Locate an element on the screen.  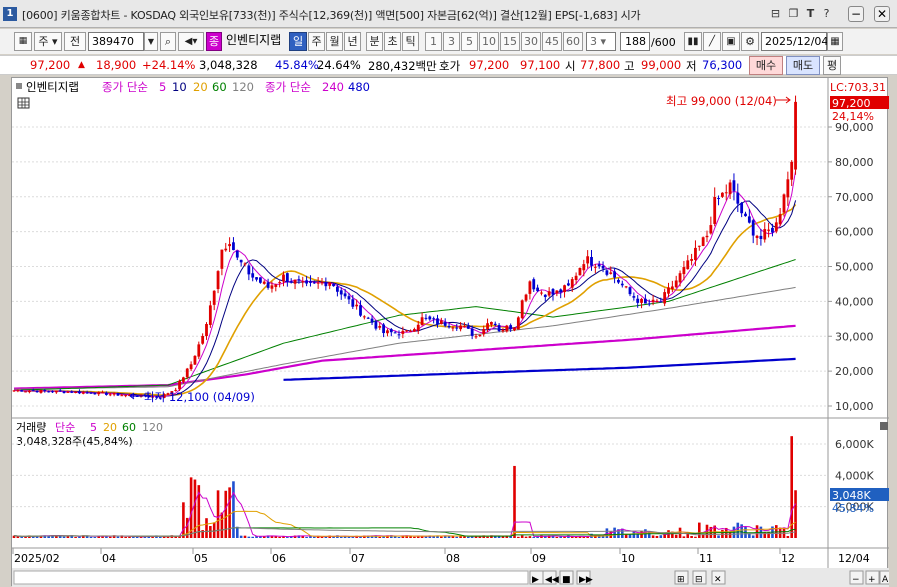
table-icon is located at coordinates (23, 103).